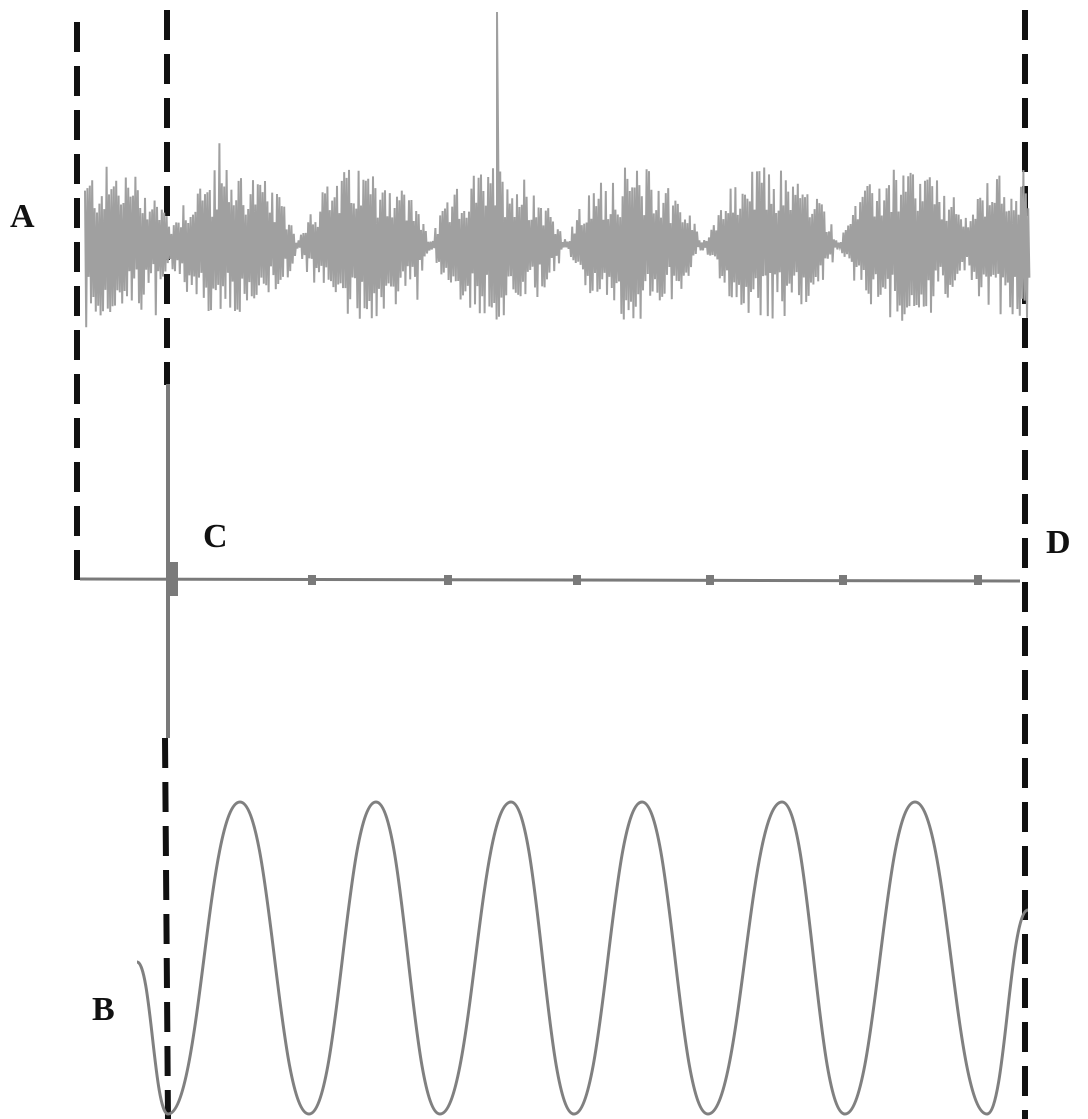  I want to click on label-b: B, so click(103, 1009).